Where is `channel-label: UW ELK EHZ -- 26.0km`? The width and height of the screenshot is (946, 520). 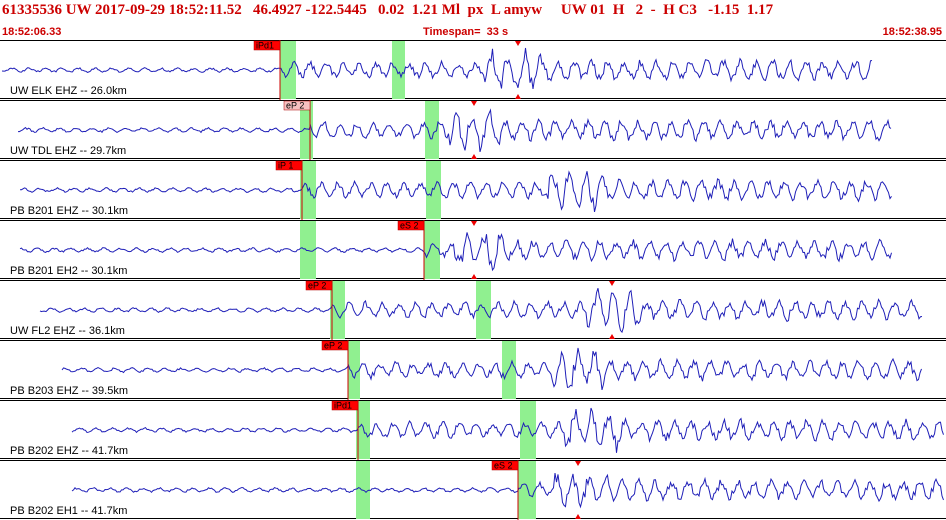 channel-label: UW ELK EHZ -- 26.0km is located at coordinates (68, 91).